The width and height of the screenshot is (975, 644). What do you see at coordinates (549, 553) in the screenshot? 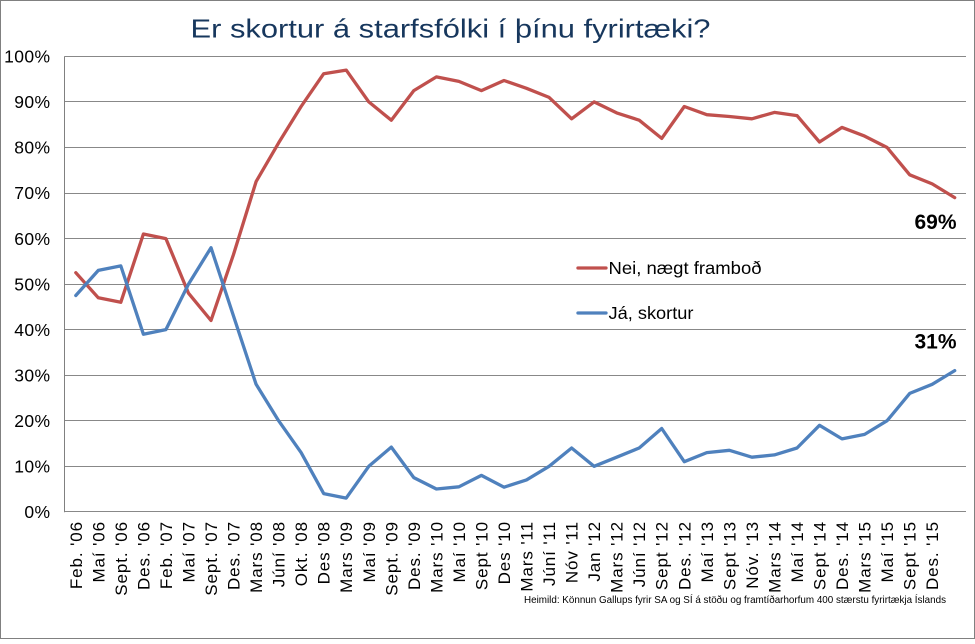
I see `svg-text: Júní '11` at bounding box center [549, 553].